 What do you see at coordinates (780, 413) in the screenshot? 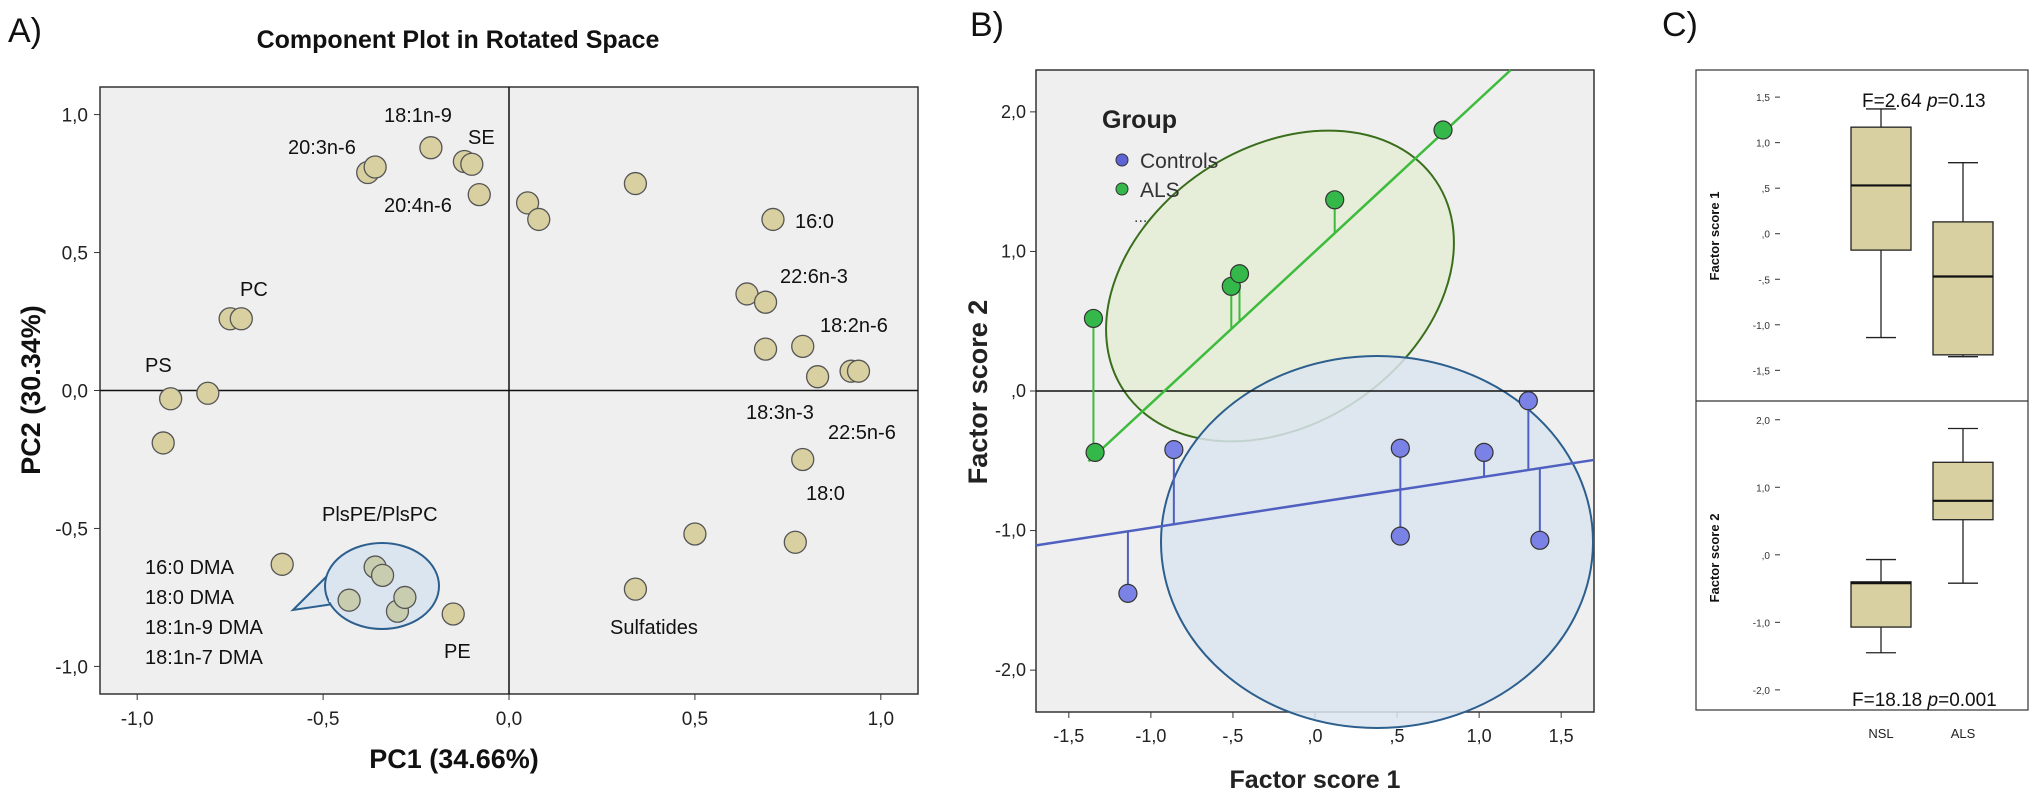
I see `label-18-3n3: 18:3n-3` at bounding box center [780, 413].